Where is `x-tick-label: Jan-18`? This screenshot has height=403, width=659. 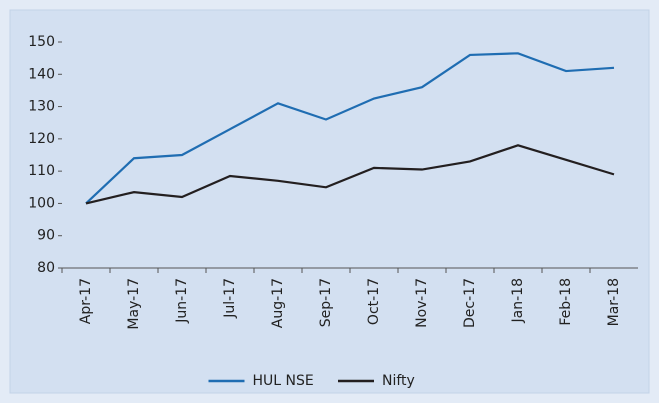 x-tick-label: Jan-18 is located at coordinates (518, 300).